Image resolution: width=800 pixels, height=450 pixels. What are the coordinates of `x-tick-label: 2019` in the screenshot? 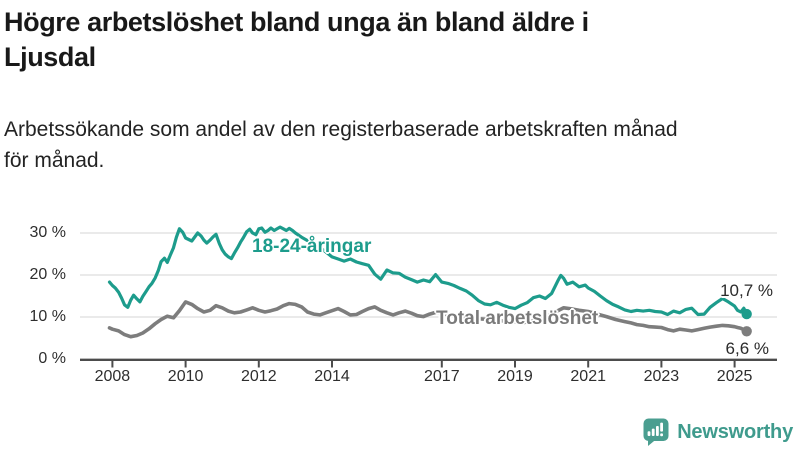 It's located at (515, 376).